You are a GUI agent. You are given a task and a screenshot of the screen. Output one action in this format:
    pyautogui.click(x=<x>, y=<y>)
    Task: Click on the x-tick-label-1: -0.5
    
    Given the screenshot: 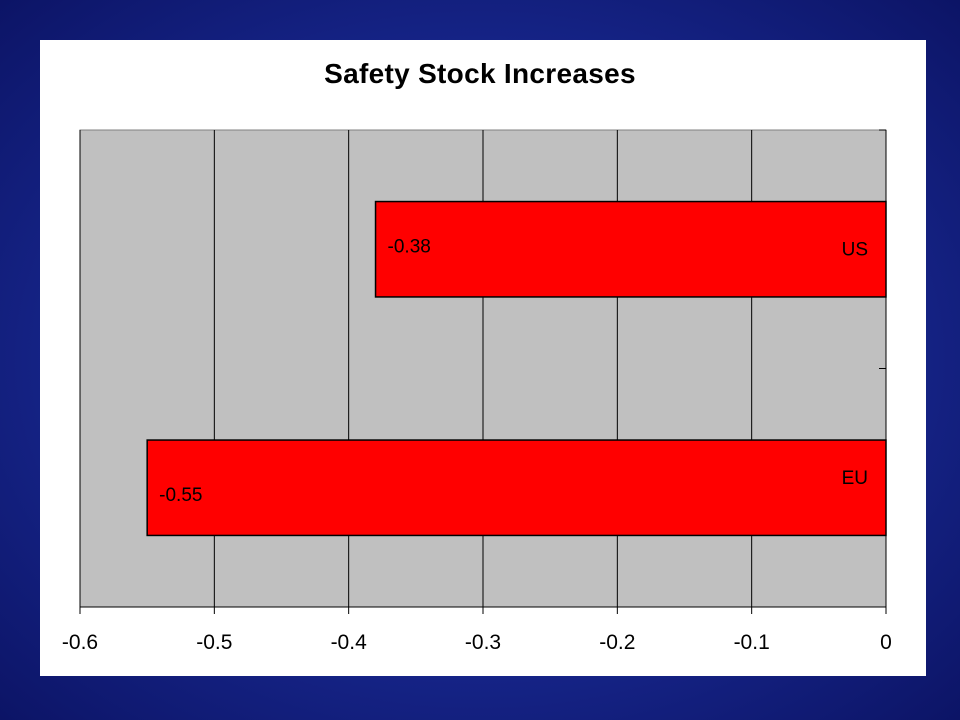 What is the action you would take?
    pyautogui.click(x=214, y=642)
    